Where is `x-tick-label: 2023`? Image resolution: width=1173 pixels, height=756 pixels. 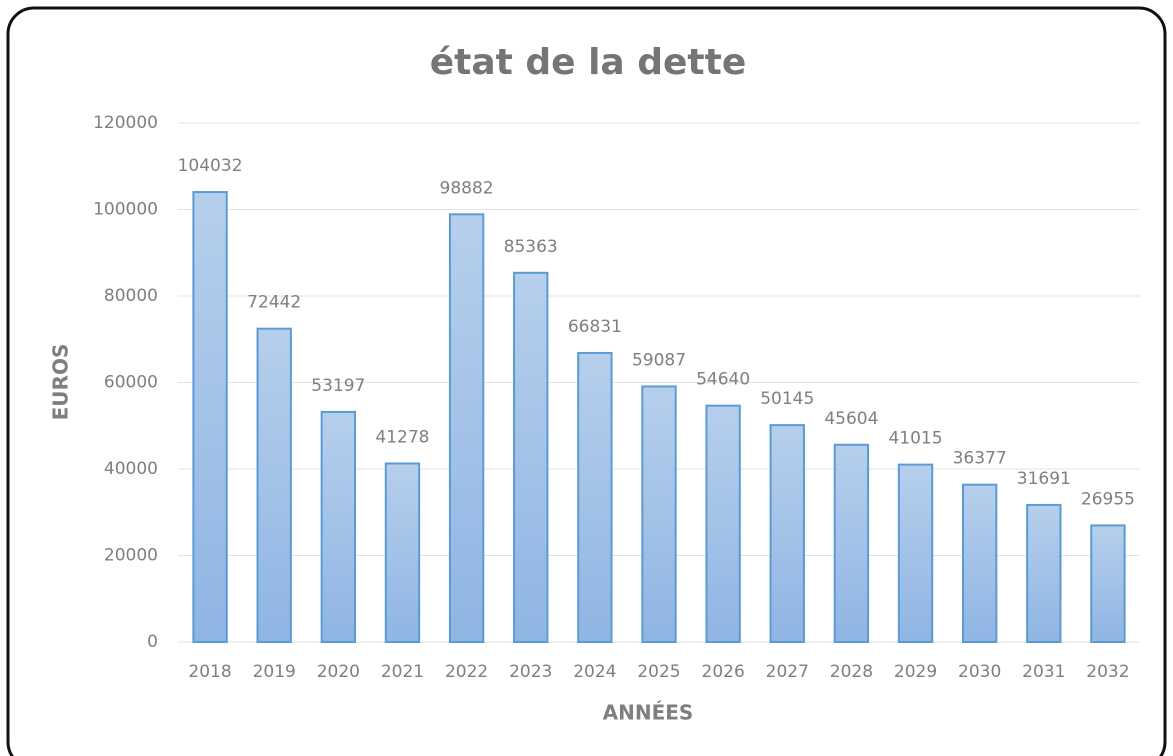 x-tick-label: 2023 is located at coordinates (530, 672).